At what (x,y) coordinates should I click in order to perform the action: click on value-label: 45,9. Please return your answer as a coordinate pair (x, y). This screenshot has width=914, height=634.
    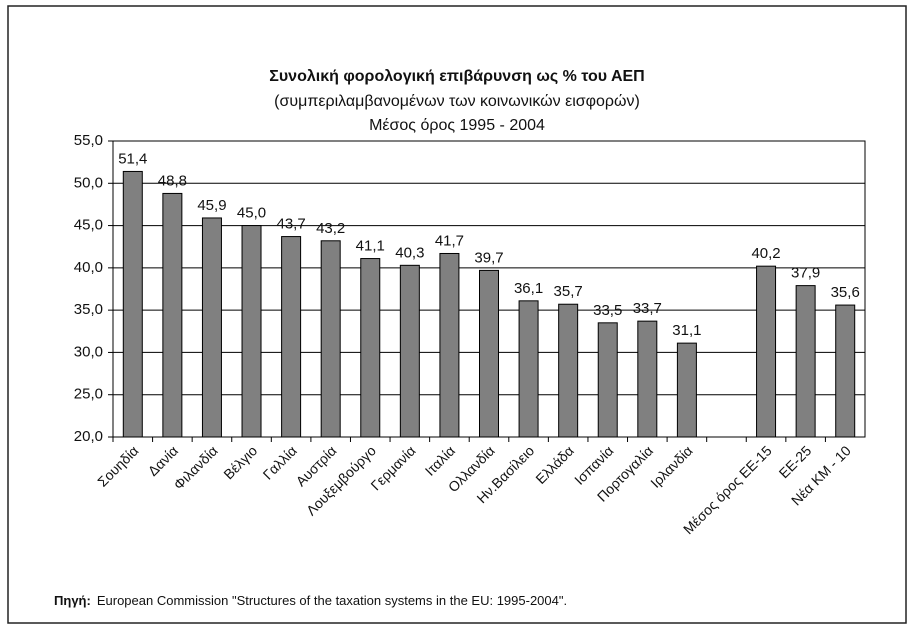
    Looking at the image, I should click on (211, 205).